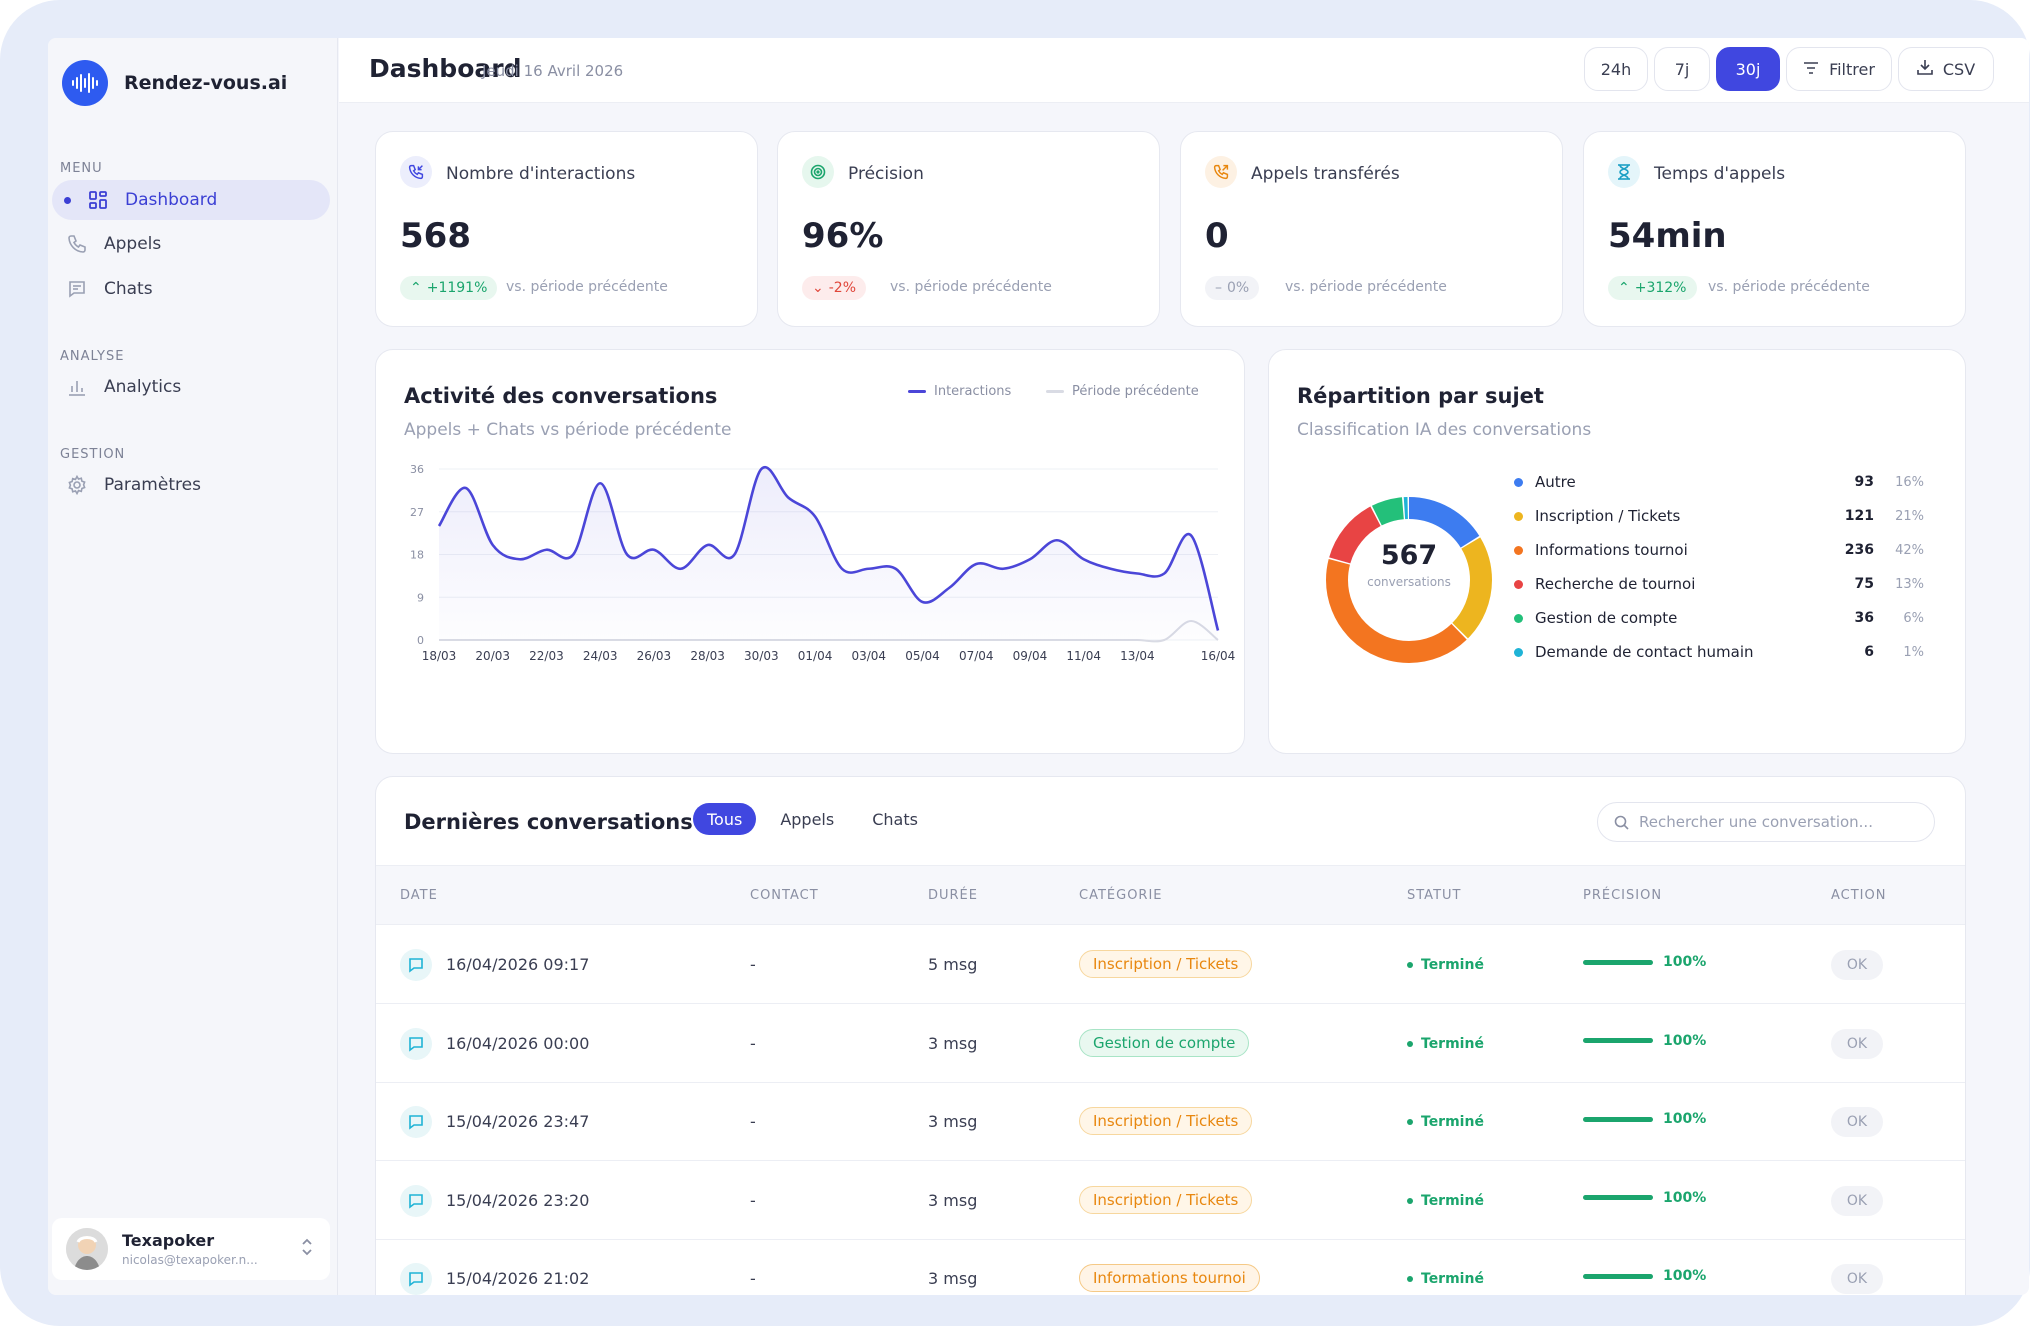 This screenshot has height=1328, width=2043. I want to click on kpi-delta-value: +312%, so click(1660, 288).